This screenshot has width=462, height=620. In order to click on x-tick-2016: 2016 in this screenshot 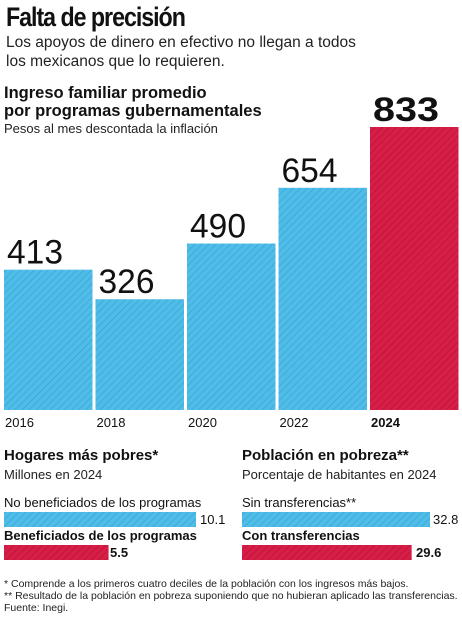, I will do `click(19, 422)`.